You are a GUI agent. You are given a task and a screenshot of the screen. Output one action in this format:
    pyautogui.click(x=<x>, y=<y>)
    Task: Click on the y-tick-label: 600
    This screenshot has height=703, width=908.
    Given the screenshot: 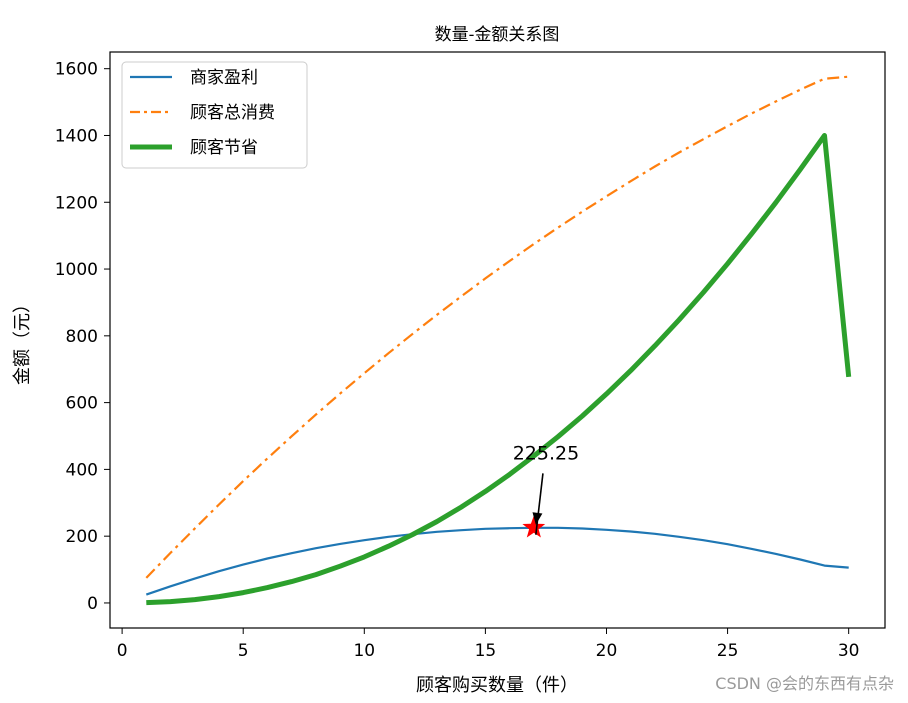 What is the action you would take?
    pyautogui.click(x=82, y=404)
    